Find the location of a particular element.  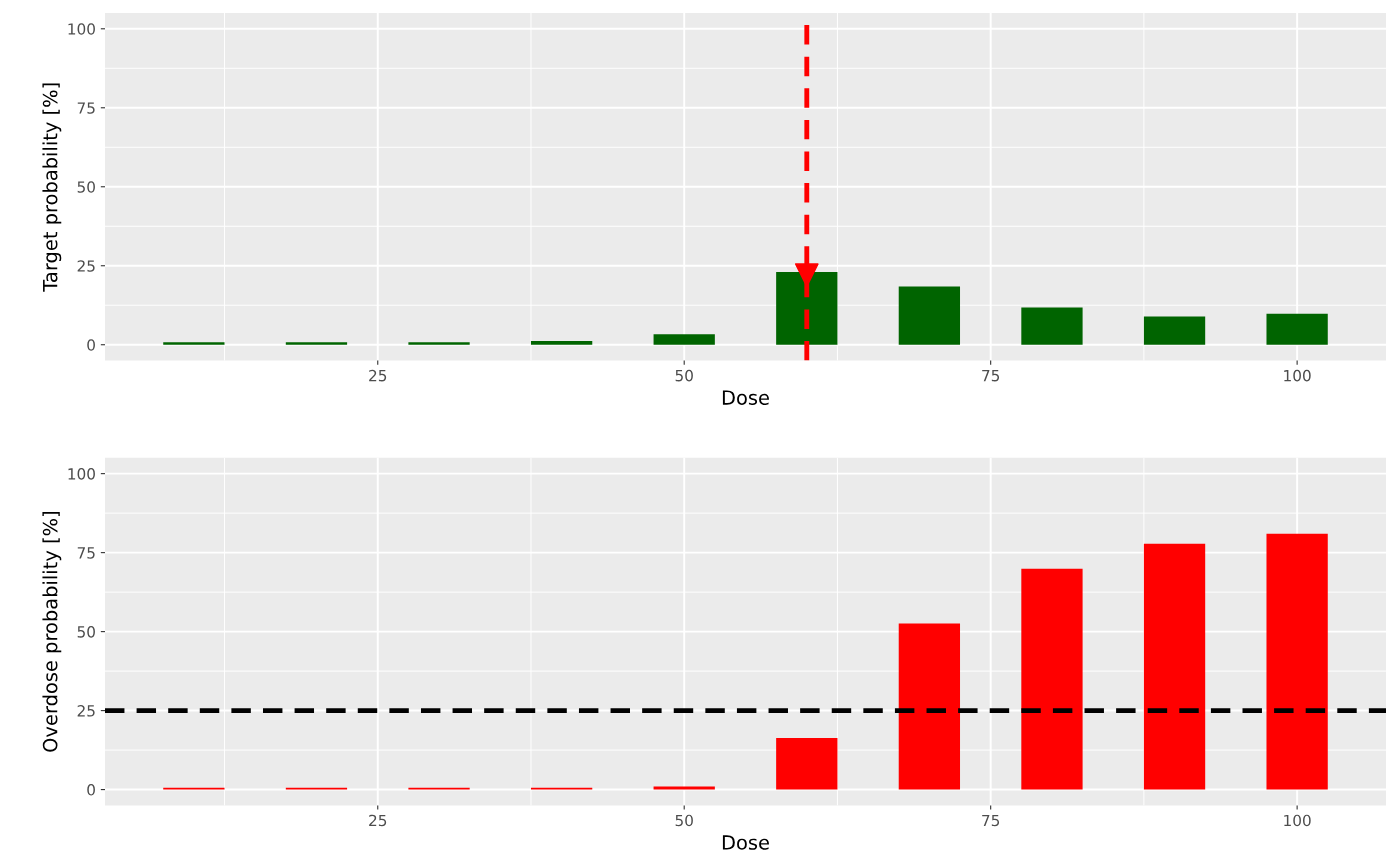

y-axis-title: Overdose probability [%] is located at coordinates (52, 632).